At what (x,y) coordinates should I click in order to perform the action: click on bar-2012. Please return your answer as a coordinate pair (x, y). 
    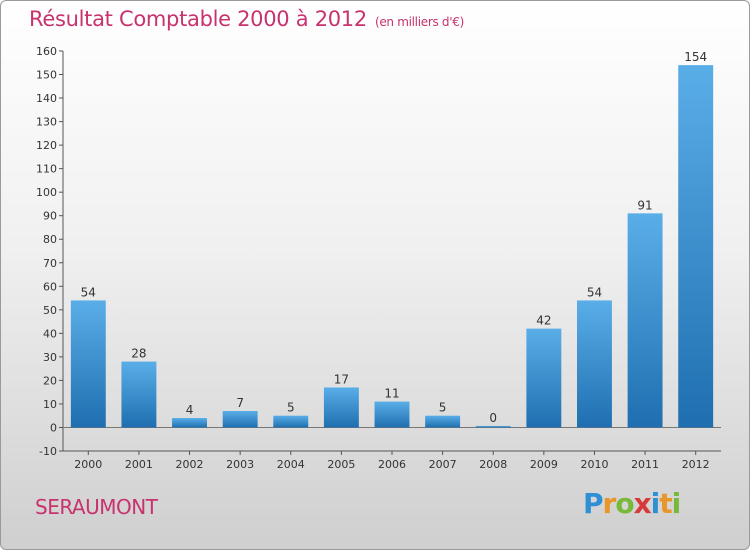
    Looking at the image, I should click on (696, 246).